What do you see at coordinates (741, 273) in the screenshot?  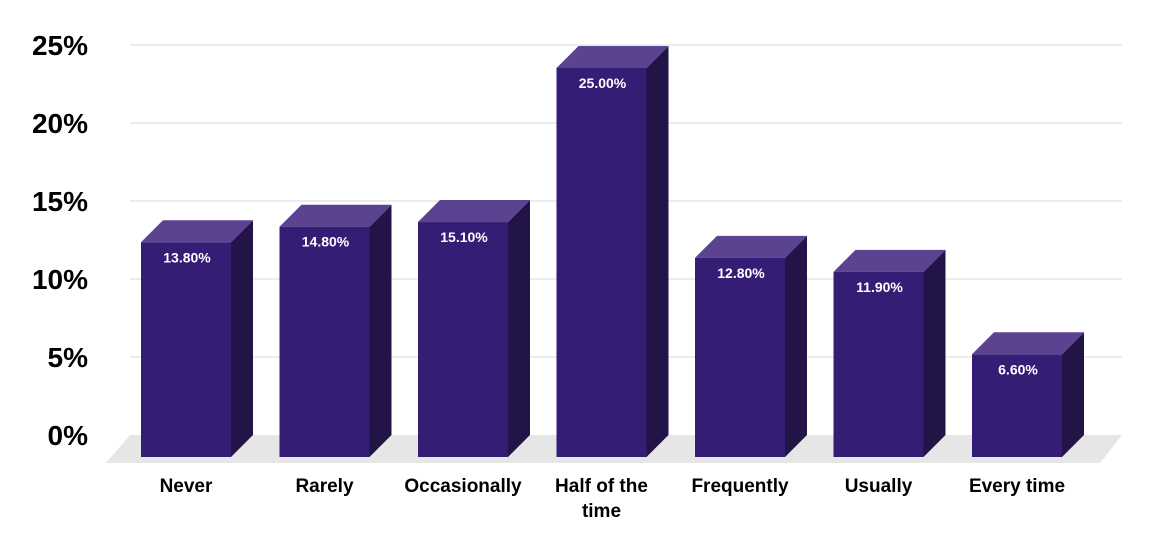 I see `data-label: 12.80%` at bounding box center [741, 273].